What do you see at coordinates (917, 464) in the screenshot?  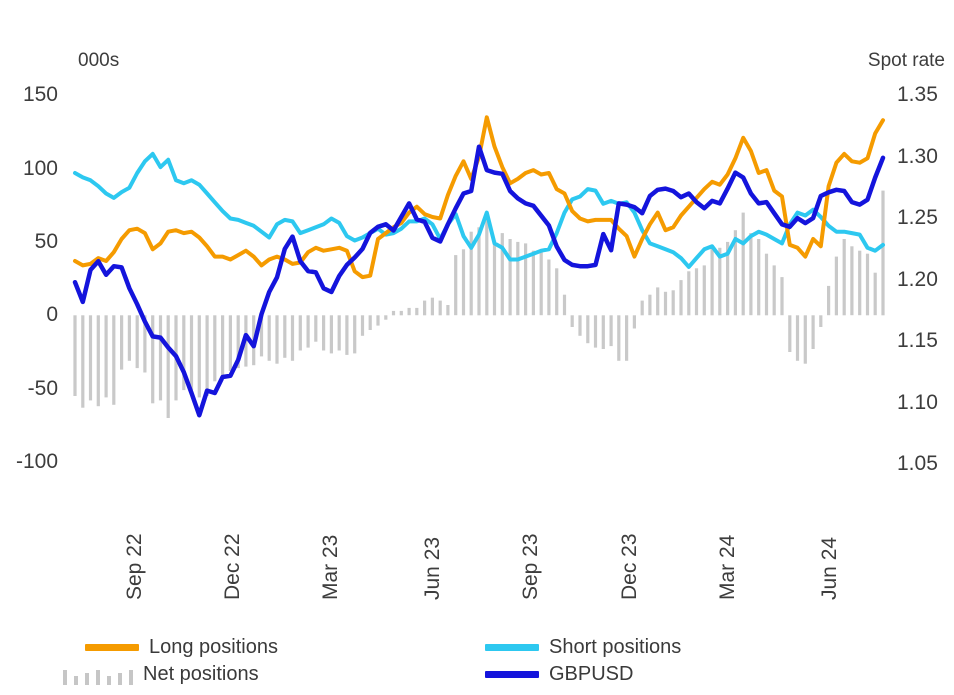 I see `right-axis-tick-label: 1.05` at bounding box center [917, 464].